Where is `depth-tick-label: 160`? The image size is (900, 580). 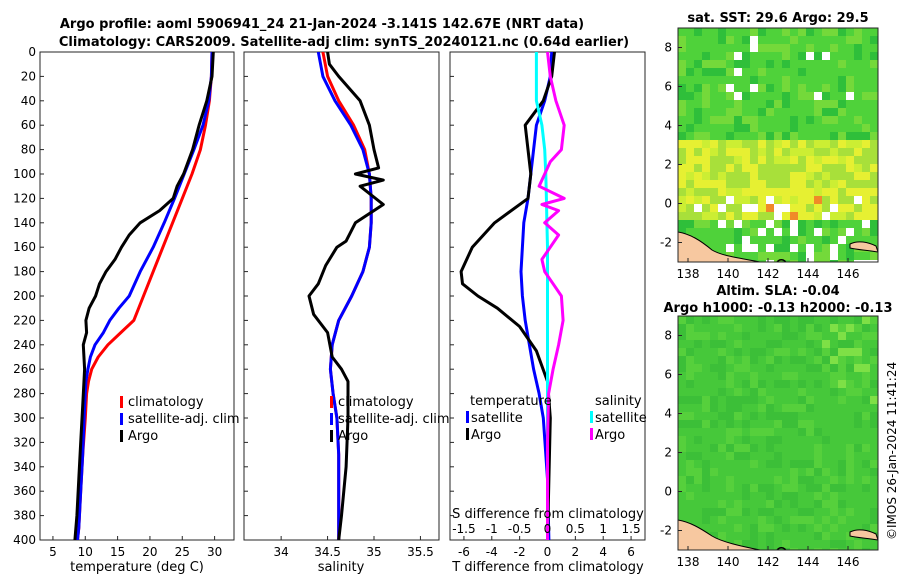
depth-tick-label: 160 is located at coordinates (24, 247).